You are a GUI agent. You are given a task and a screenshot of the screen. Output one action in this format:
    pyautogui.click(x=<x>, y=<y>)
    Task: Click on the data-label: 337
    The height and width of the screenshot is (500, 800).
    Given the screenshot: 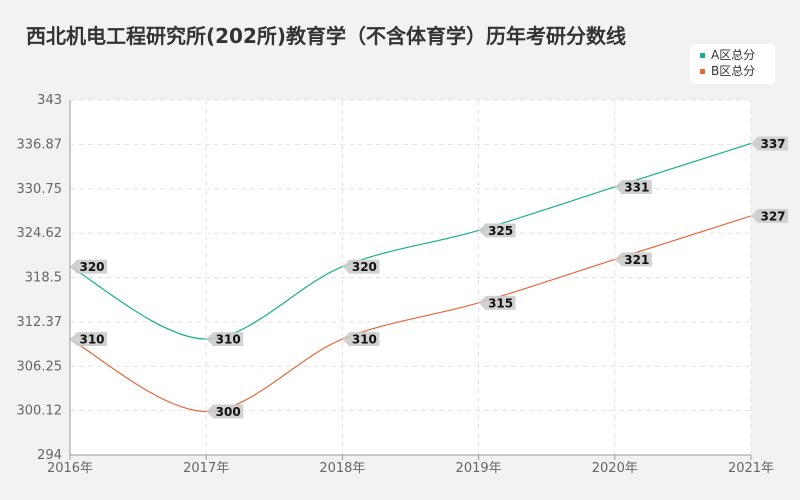 What is the action you would take?
    pyautogui.click(x=769, y=143)
    